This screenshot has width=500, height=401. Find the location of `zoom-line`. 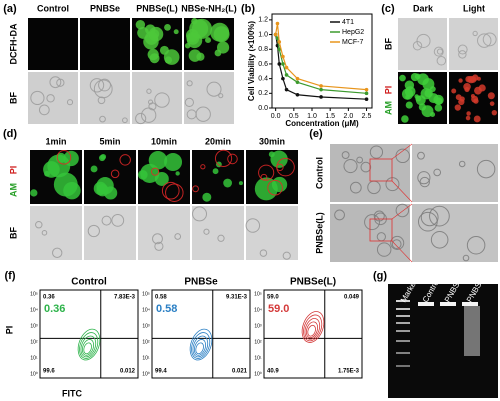

zoom-line is located at coordinates (402, 251).